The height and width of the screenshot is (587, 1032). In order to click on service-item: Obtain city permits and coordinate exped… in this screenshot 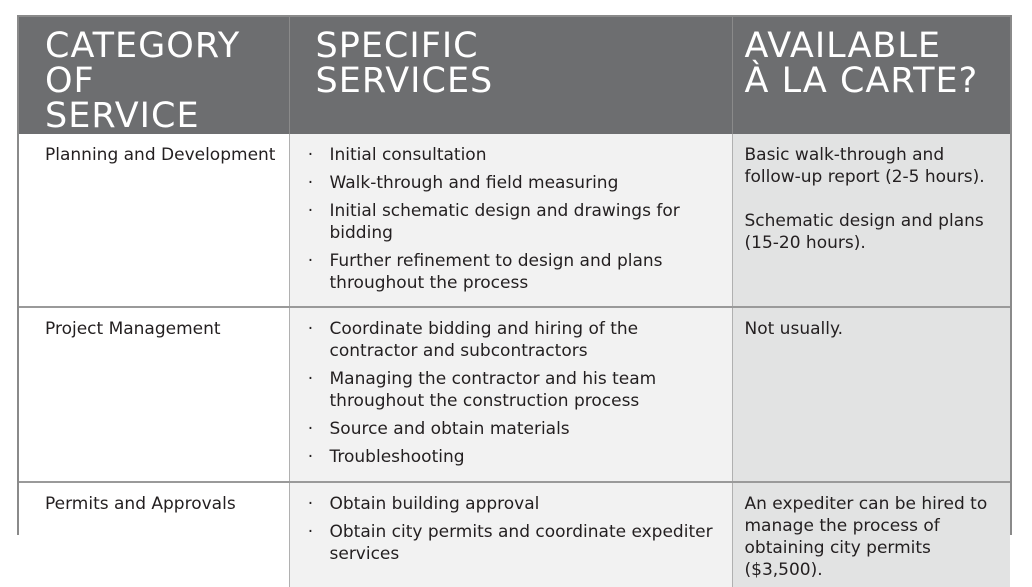, I will do `click(513, 543)`.